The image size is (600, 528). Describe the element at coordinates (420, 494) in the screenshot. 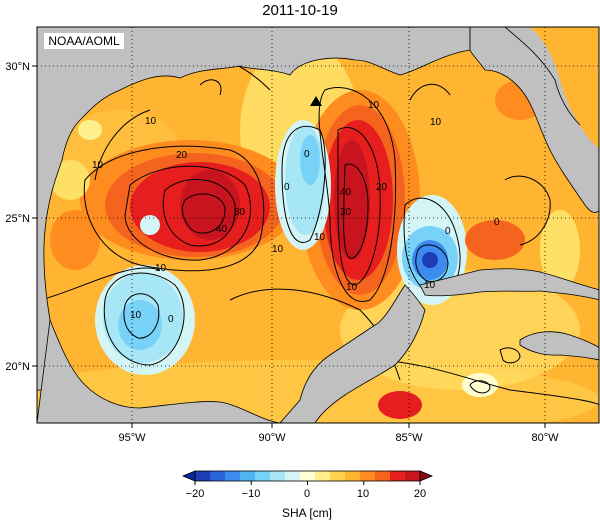

I see `colorbar-tick-label: 20` at that location.